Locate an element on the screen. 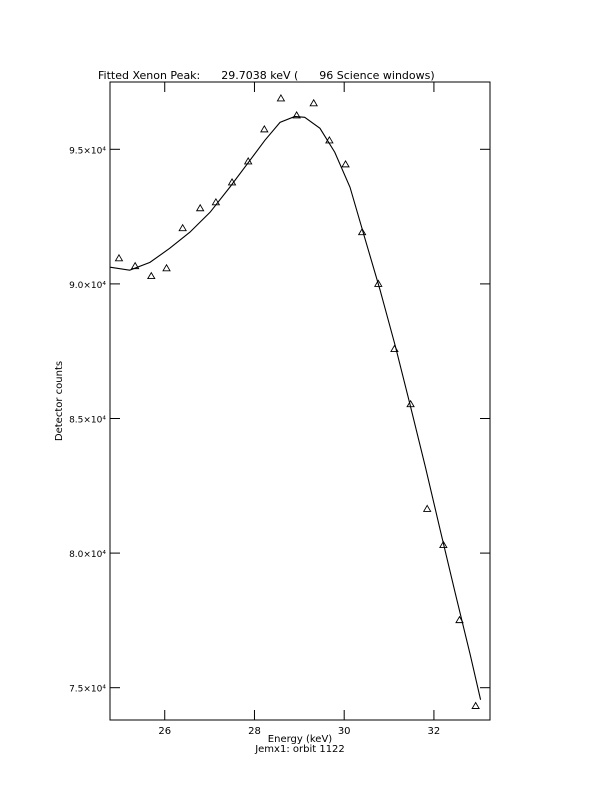  y-tick-label: 9.0×10⁴ is located at coordinates (87, 286).